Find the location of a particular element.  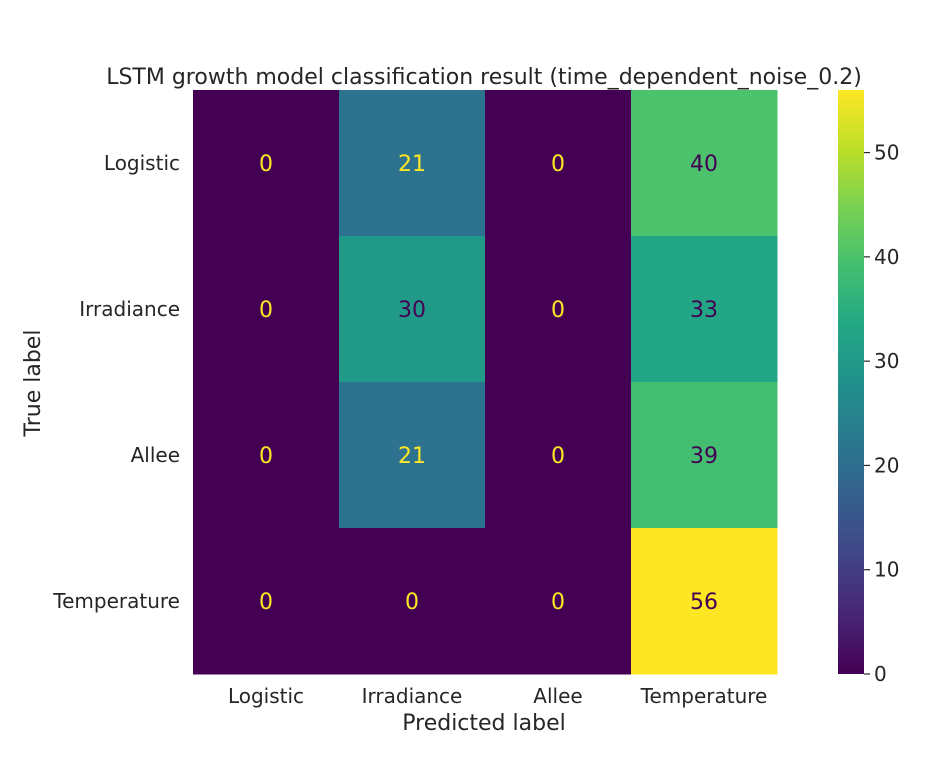

y-tick-label: Allee is located at coordinates (155, 455).